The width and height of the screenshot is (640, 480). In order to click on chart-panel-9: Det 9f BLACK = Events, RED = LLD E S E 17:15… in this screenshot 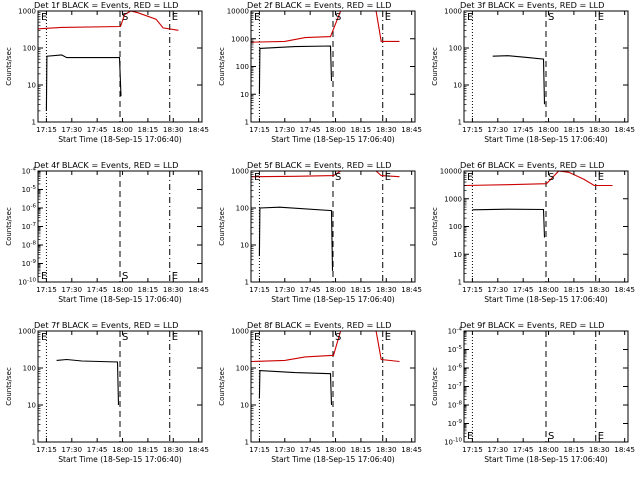, I will do `click(533, 392)`.